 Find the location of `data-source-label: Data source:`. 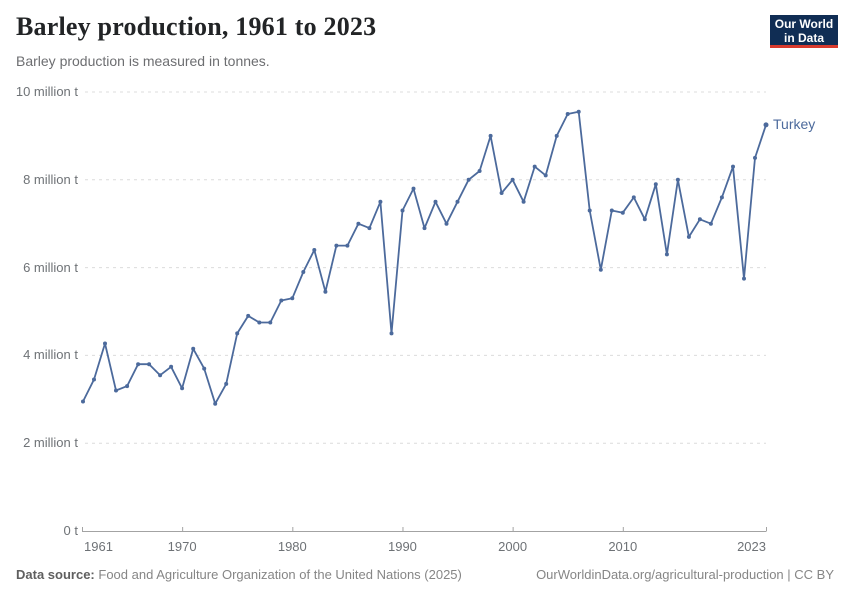

data-source-label: Data source: is located at coordinates (55, 574).